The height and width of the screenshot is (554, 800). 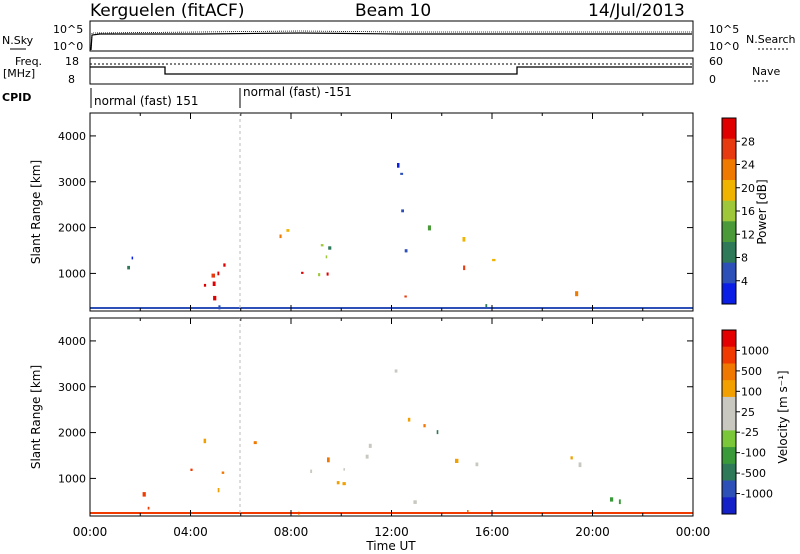 What do you see at coordinates (18, 40) in the screenshot?
I see `nsky-label: N.Sky` at bounding box center [18, 40].